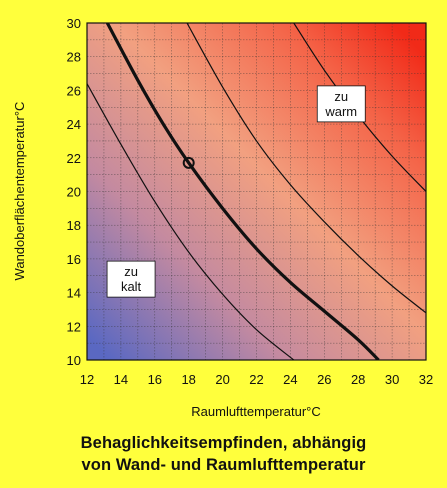  What do you see at coordinates (74, 360) in the screenshot?
I see `y-tick-label: 10` at bounding box center [74, 360].